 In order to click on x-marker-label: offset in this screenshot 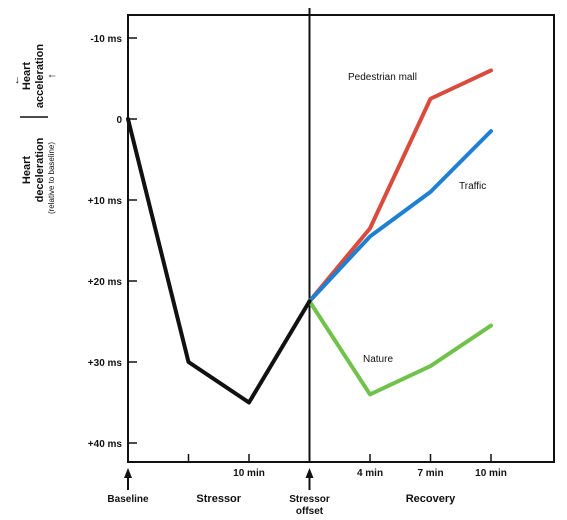, I will do `click(310, 511)`.